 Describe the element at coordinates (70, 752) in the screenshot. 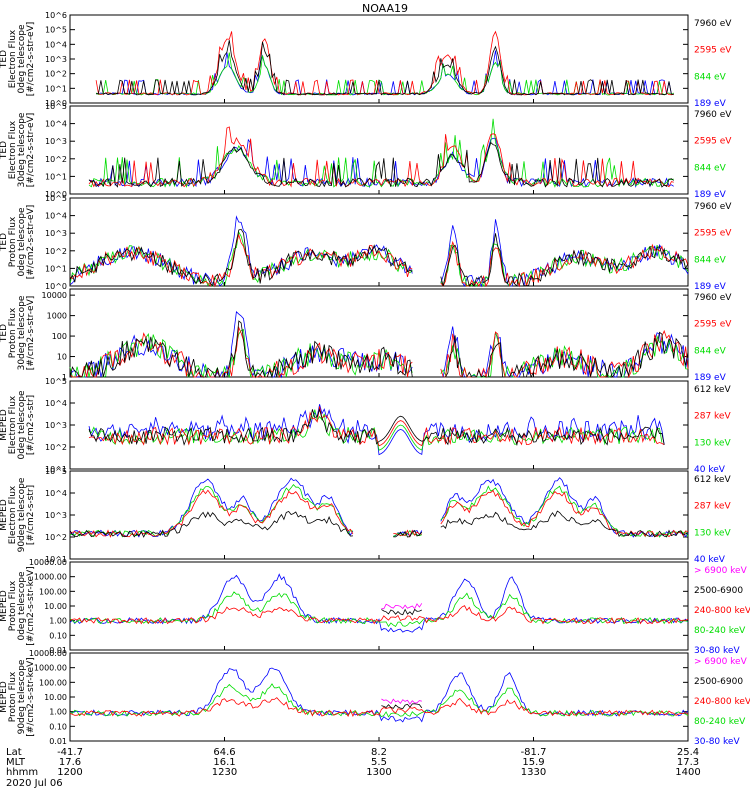

I see `x-tick-lat: -41.7` at that location.